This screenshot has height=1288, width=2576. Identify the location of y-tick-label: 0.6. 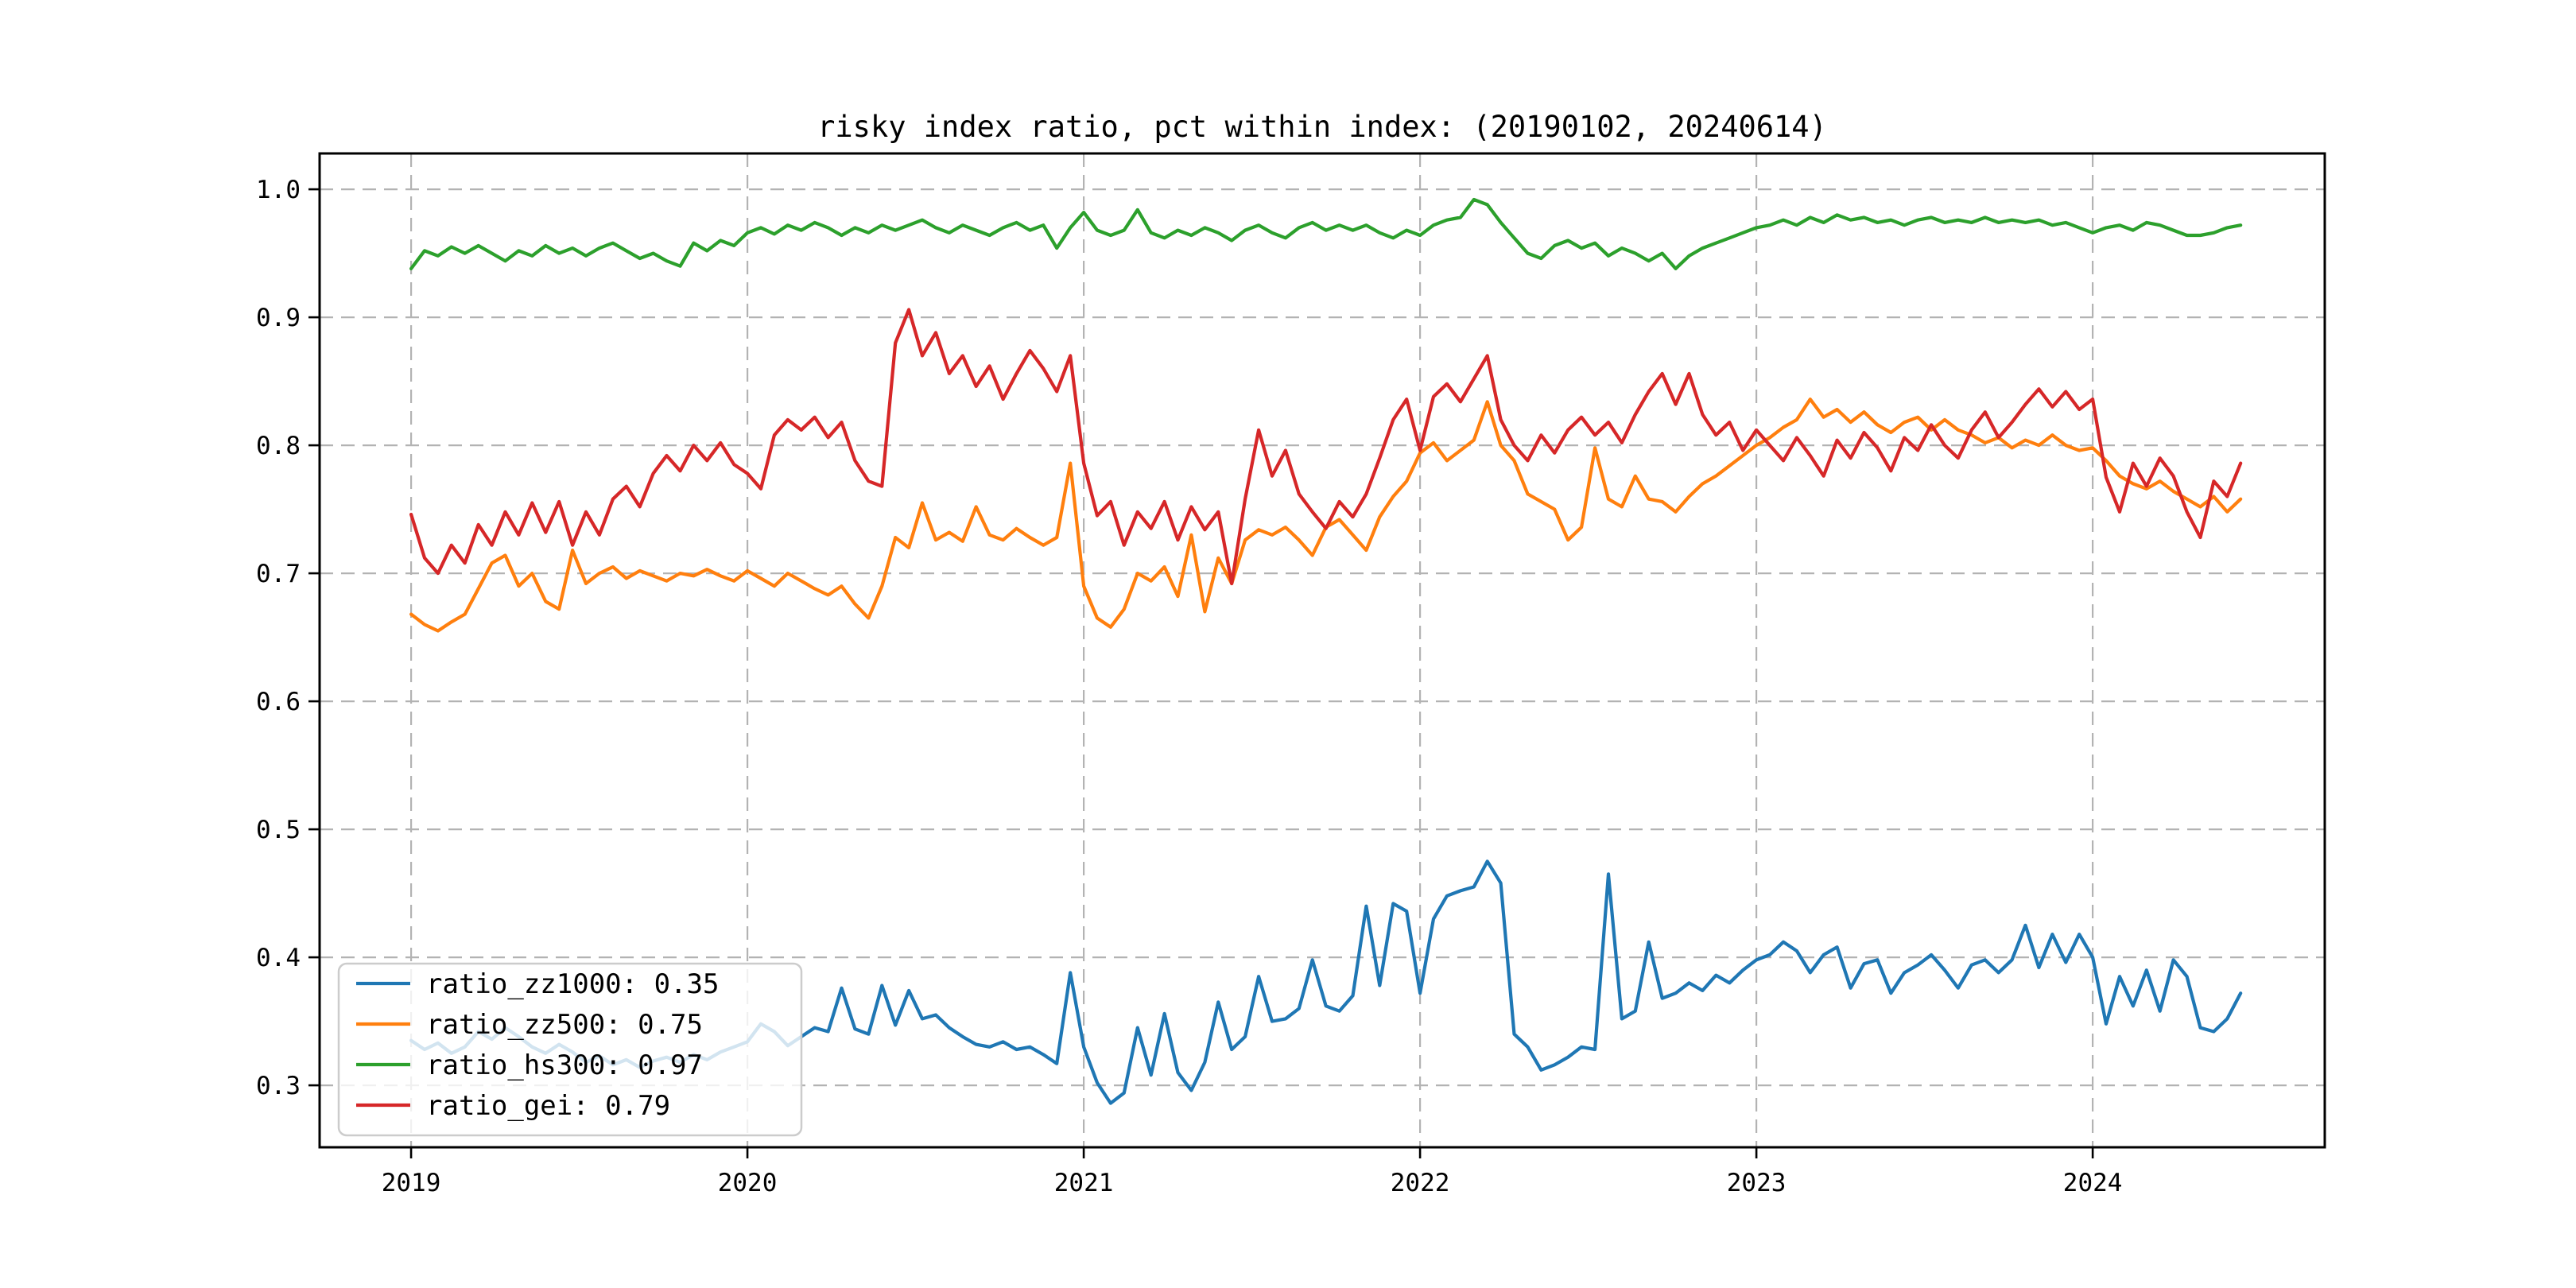
(279, 702).